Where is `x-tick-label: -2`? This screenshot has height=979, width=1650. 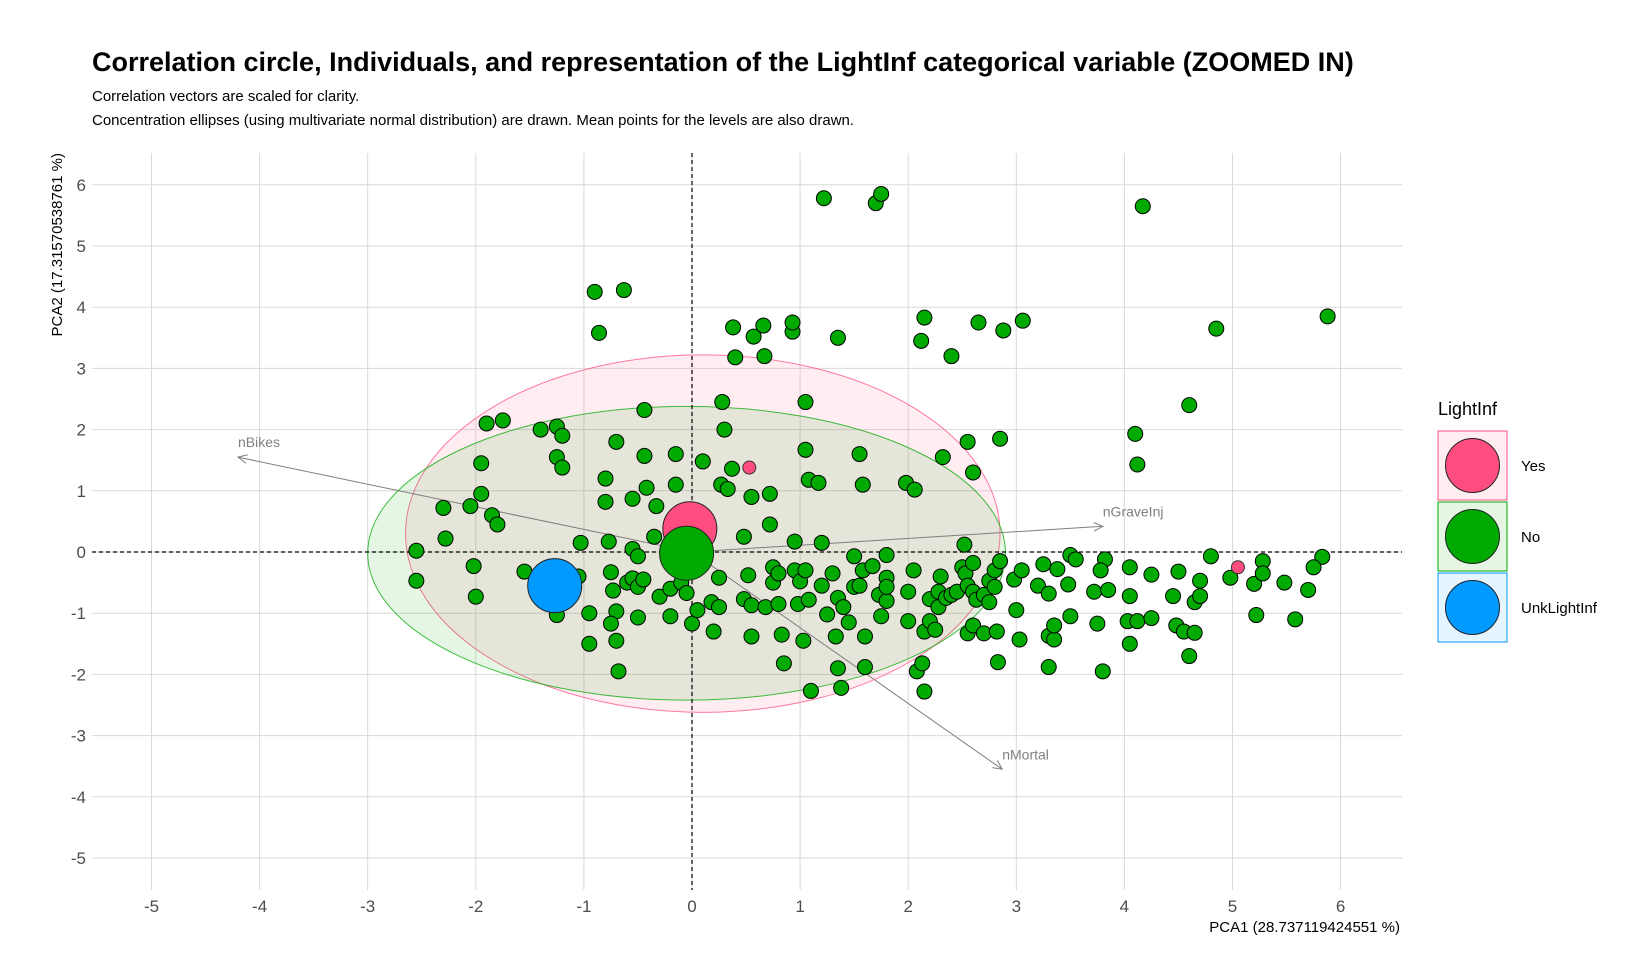
x-tick-label: -2 is located at coordinates (475, 906).